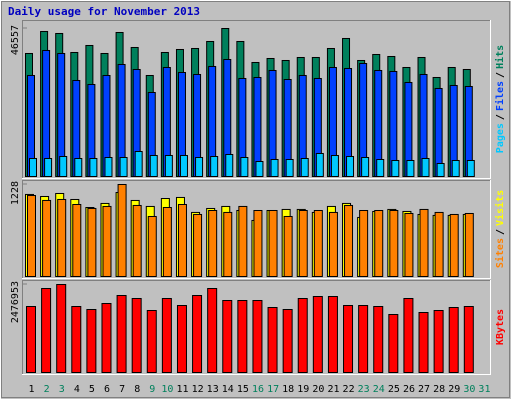 The width and height of the screenshot is (512, 400). Describe the element at coordinates (15, 193) in the screenshot. I see `y-tick-label: 1228` at that location.